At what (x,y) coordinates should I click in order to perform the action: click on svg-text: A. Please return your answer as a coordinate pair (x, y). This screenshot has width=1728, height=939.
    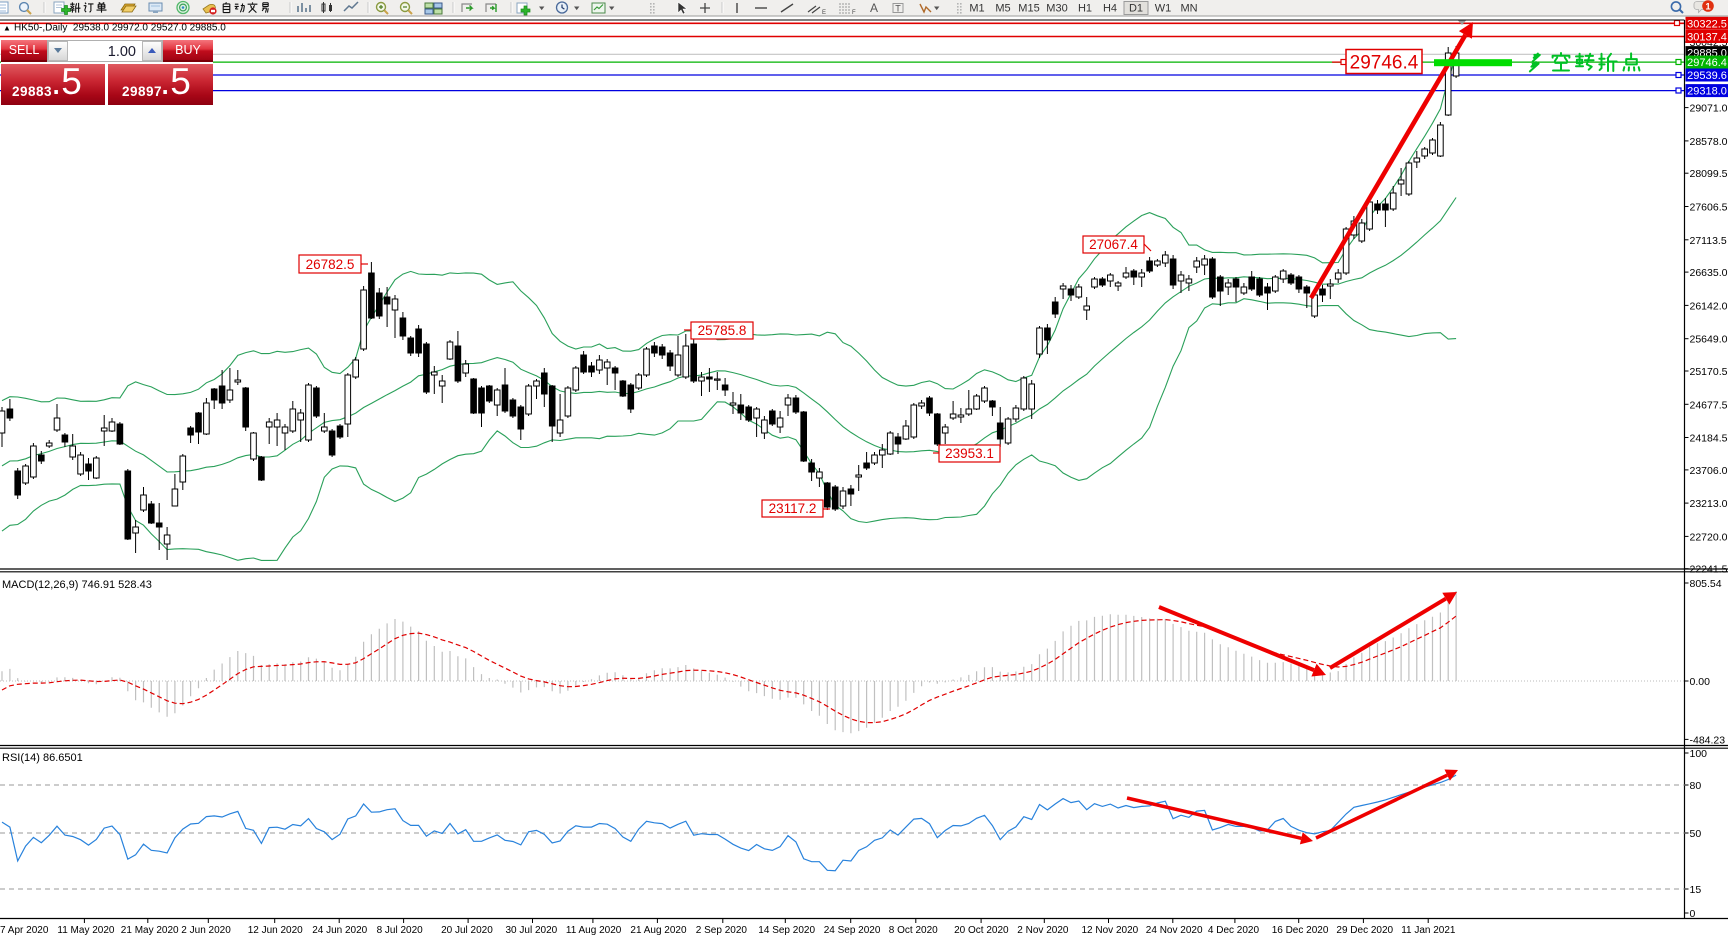
    Looking at the image, I should click on (874, 8).